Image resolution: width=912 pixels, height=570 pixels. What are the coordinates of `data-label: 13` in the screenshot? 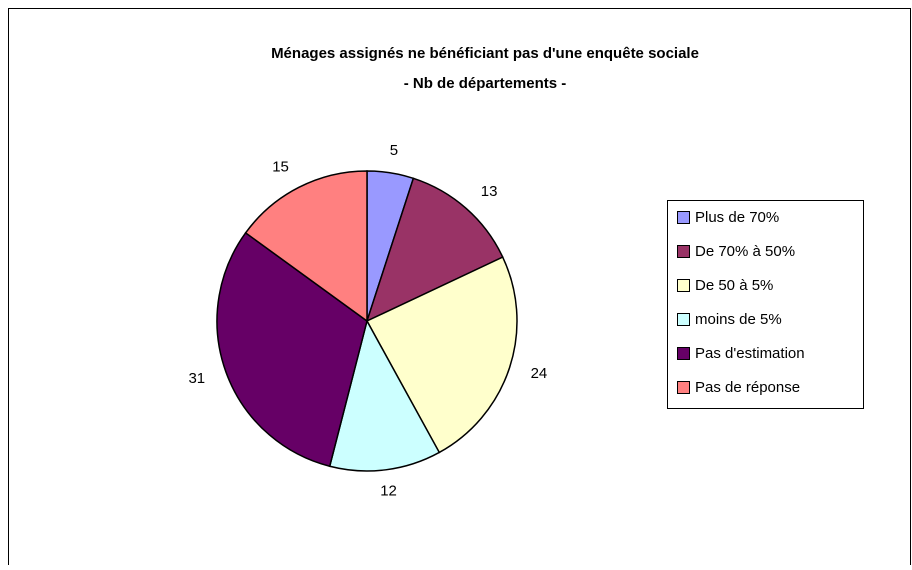 It's located at (489, 191).